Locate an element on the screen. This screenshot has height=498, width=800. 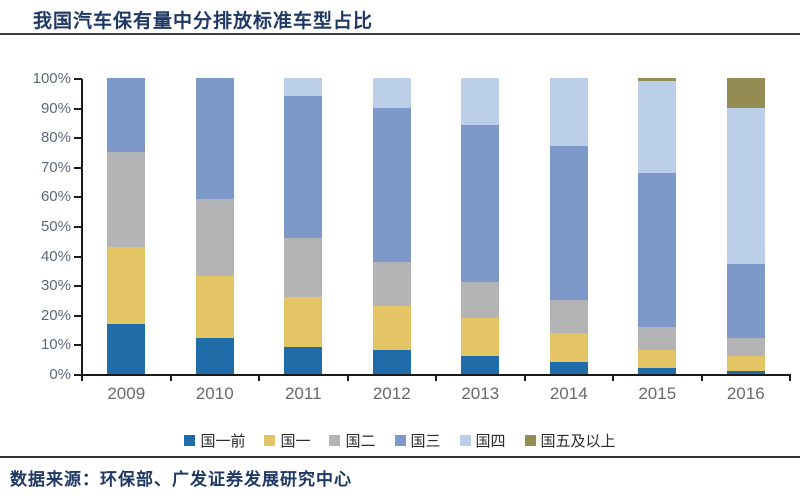
bar-segment-国四-2013 is located at coordinates (480, 102).